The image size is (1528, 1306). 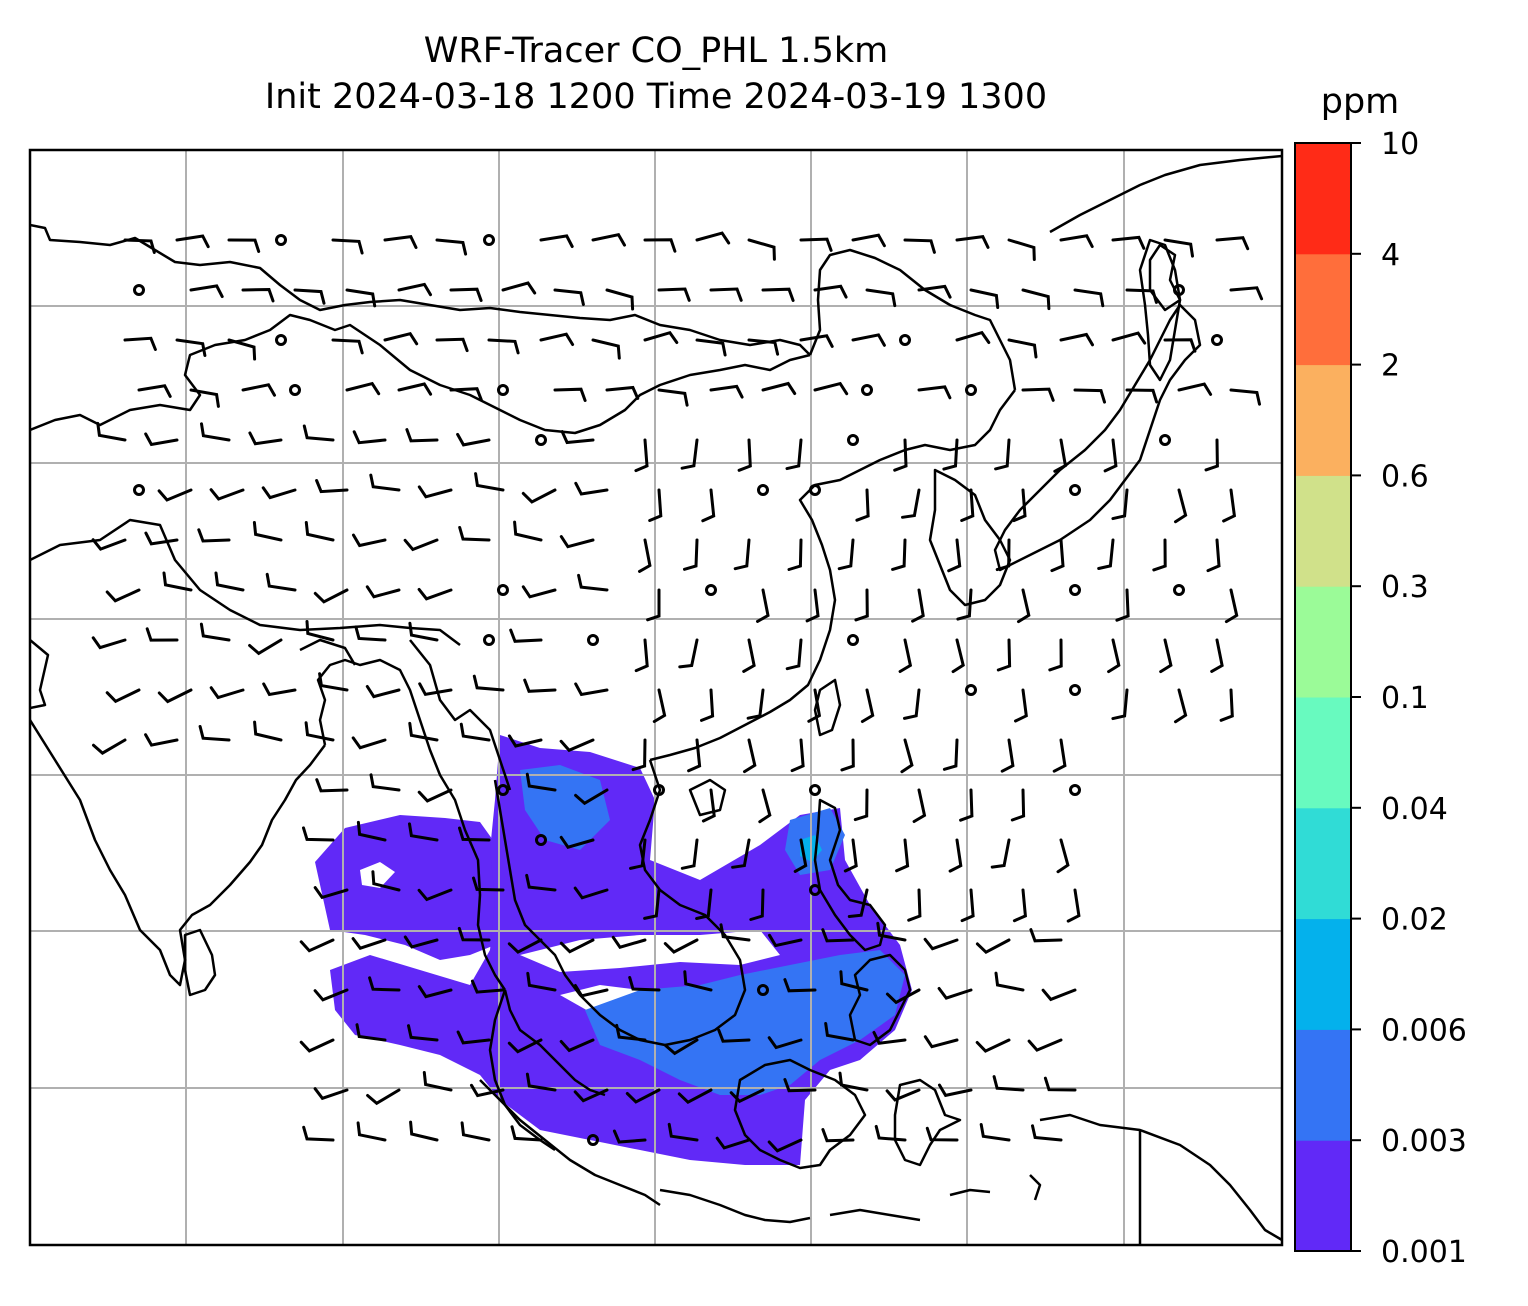 I want to click on tracer-plume-andaman, so click(x=410, y=887).